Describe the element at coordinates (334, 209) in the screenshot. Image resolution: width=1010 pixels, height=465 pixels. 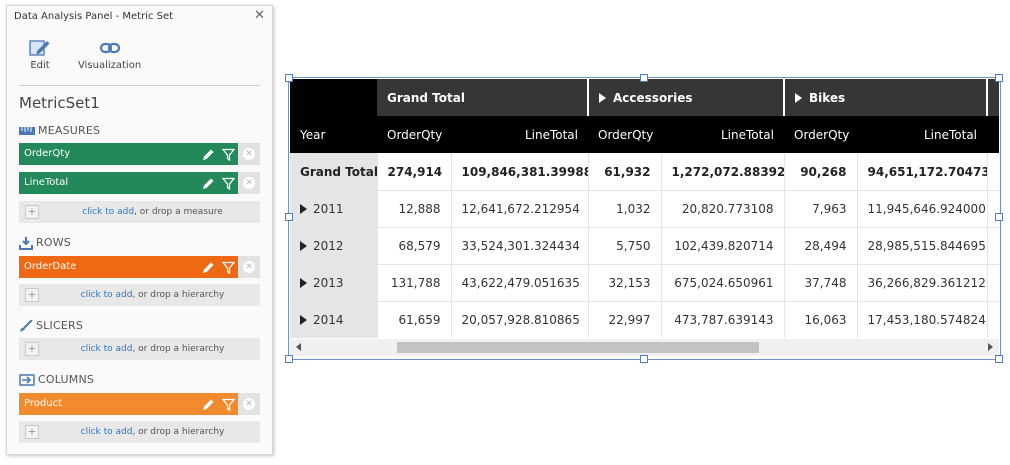
I see `row-label-2011: 2011` at that location.